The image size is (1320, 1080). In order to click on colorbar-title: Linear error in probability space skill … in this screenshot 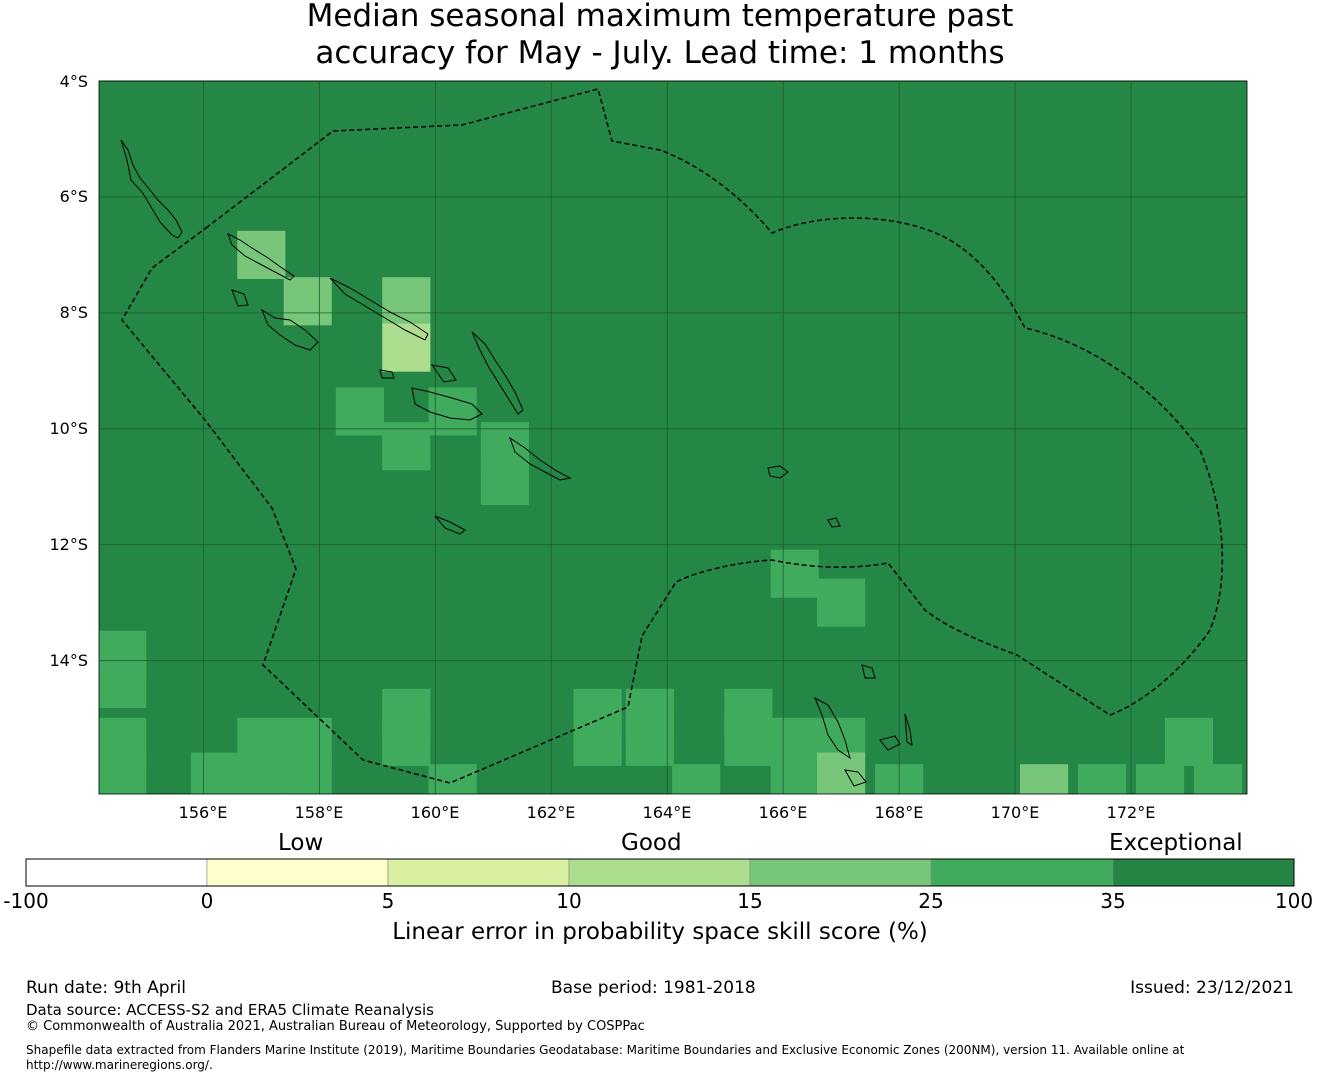, I will do `click(660, 932)`.